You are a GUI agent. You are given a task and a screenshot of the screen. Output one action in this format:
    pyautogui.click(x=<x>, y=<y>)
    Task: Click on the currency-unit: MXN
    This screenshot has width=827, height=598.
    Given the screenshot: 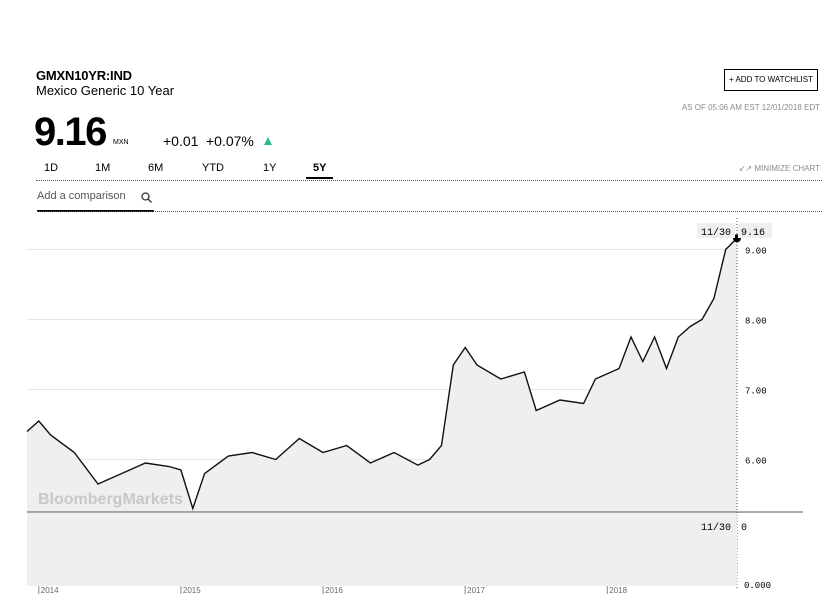 What is the action you would take?
    pyautogui.click(x=121, y=142)
    